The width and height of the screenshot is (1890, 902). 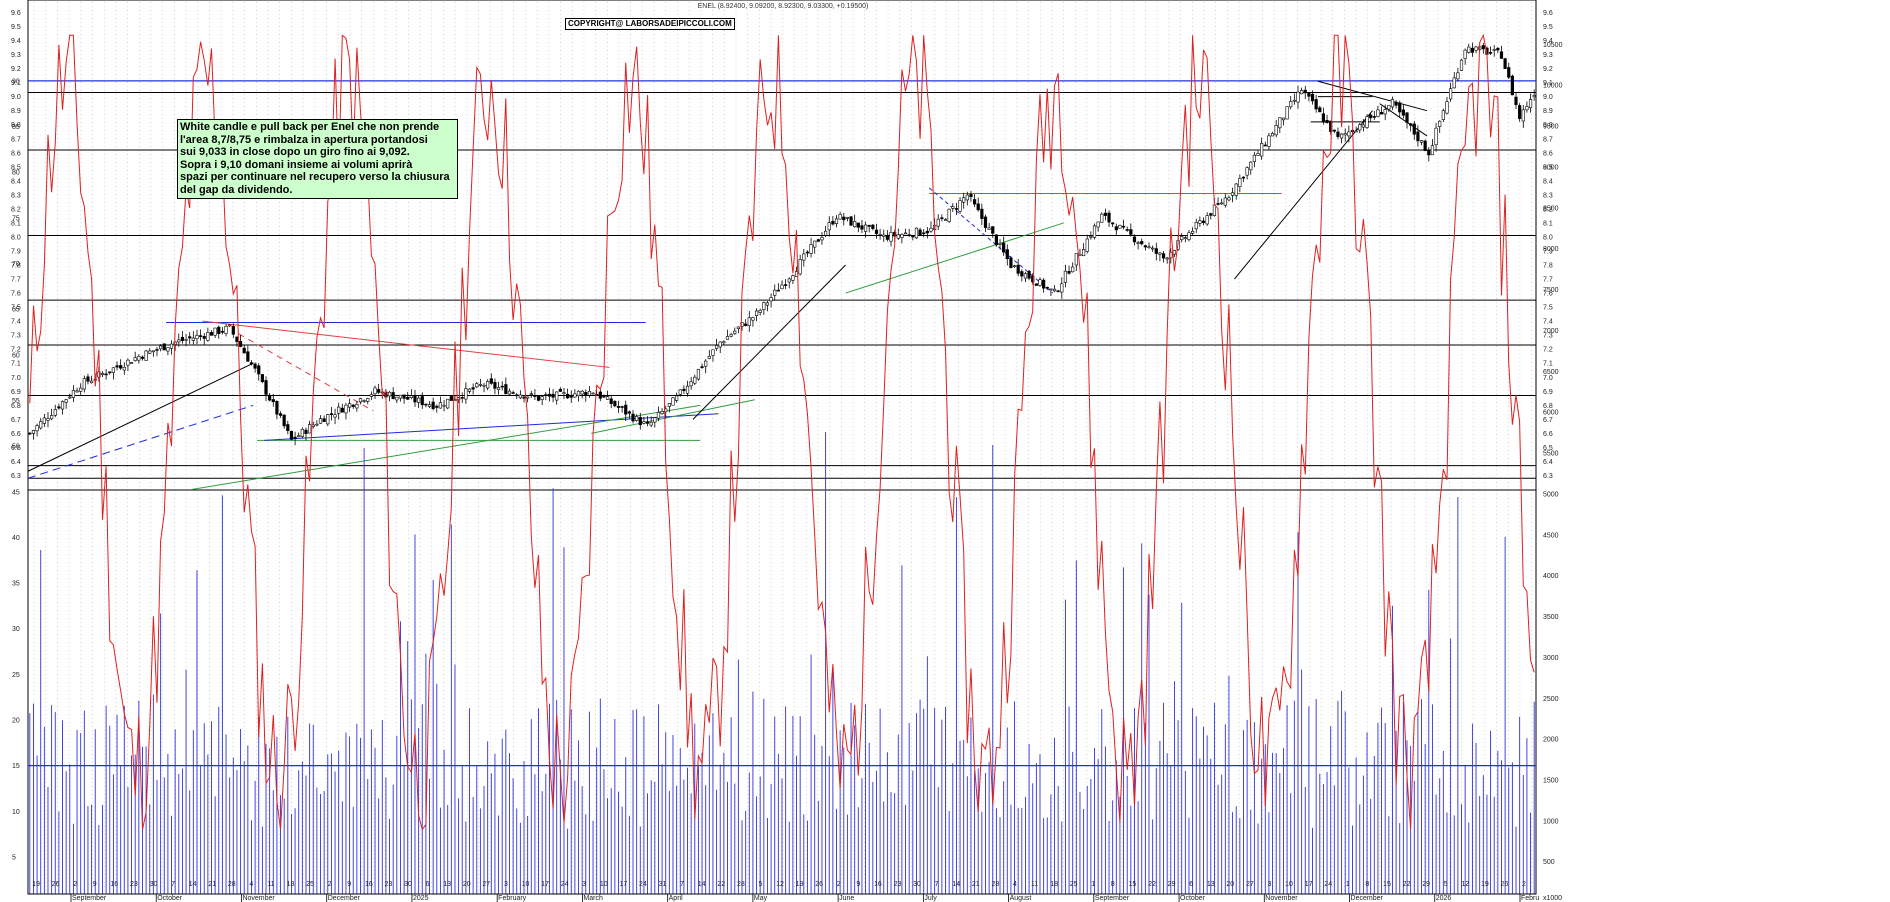 What do you see at coordinates (16, 81) in the screenshot?
I see `indicator-tick: 90` at bounding box center [16, 81].